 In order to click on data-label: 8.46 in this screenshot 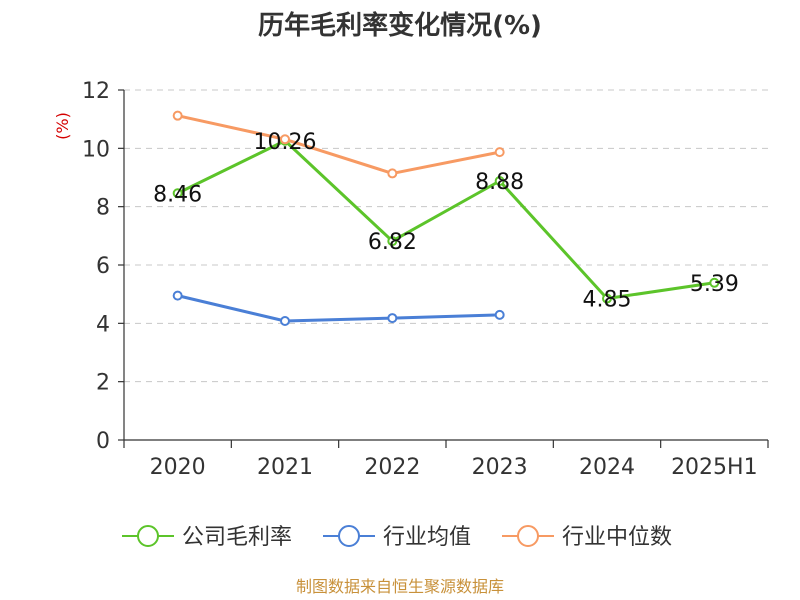, I will do `click(177, 194)`.